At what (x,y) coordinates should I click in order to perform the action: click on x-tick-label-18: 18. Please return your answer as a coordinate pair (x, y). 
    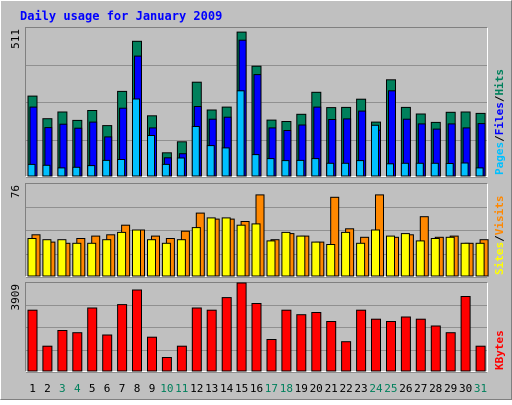
    Looking at the image, I should click on (286, 388).